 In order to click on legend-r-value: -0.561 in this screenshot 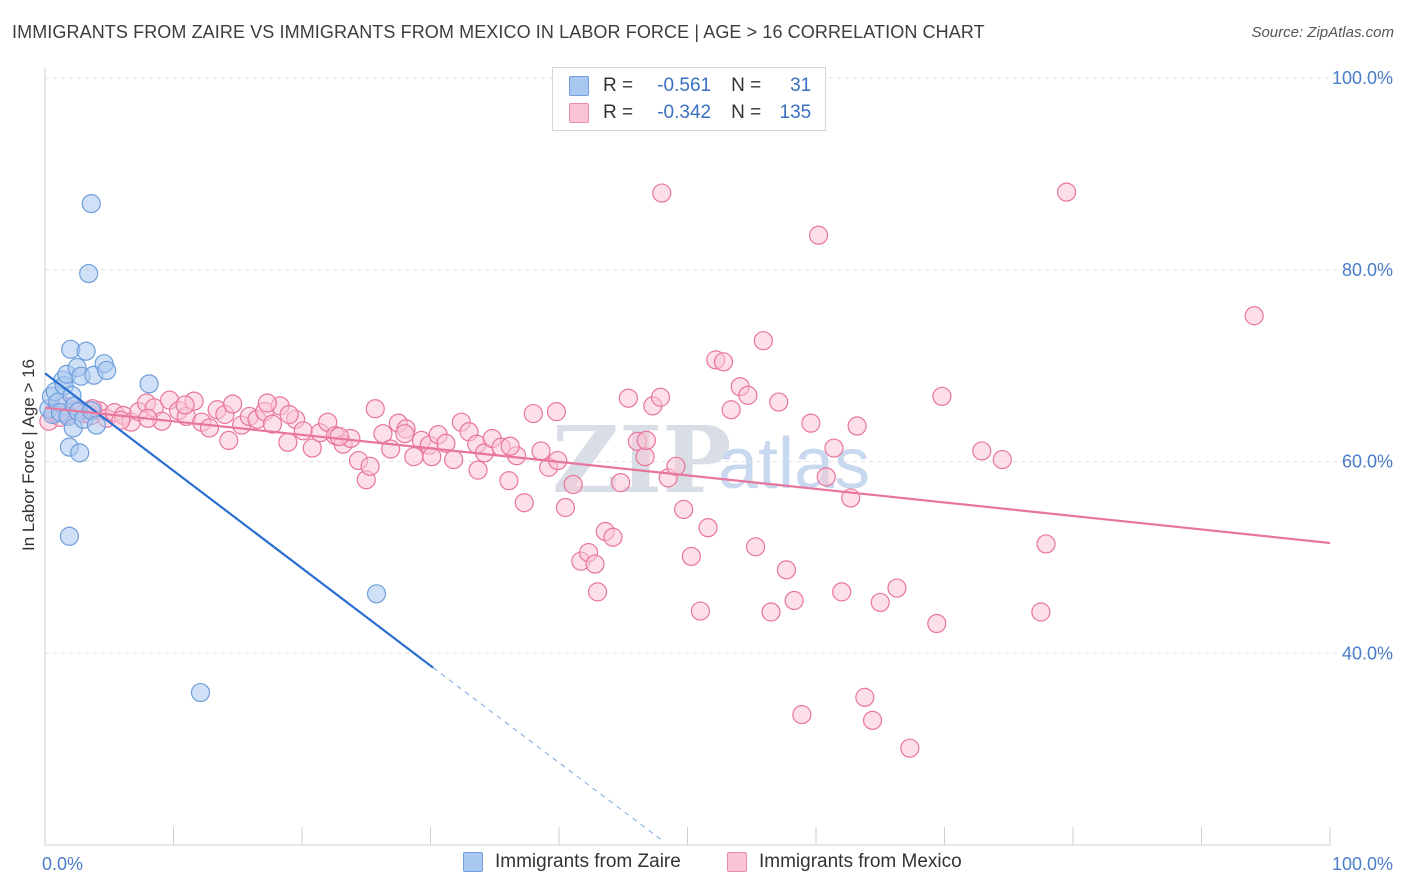, I will do `click(684, 85)`.